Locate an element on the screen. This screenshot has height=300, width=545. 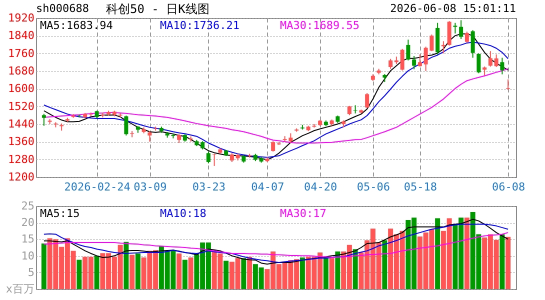
y-tick-label: 1360 is located at coordinates (21, 141).